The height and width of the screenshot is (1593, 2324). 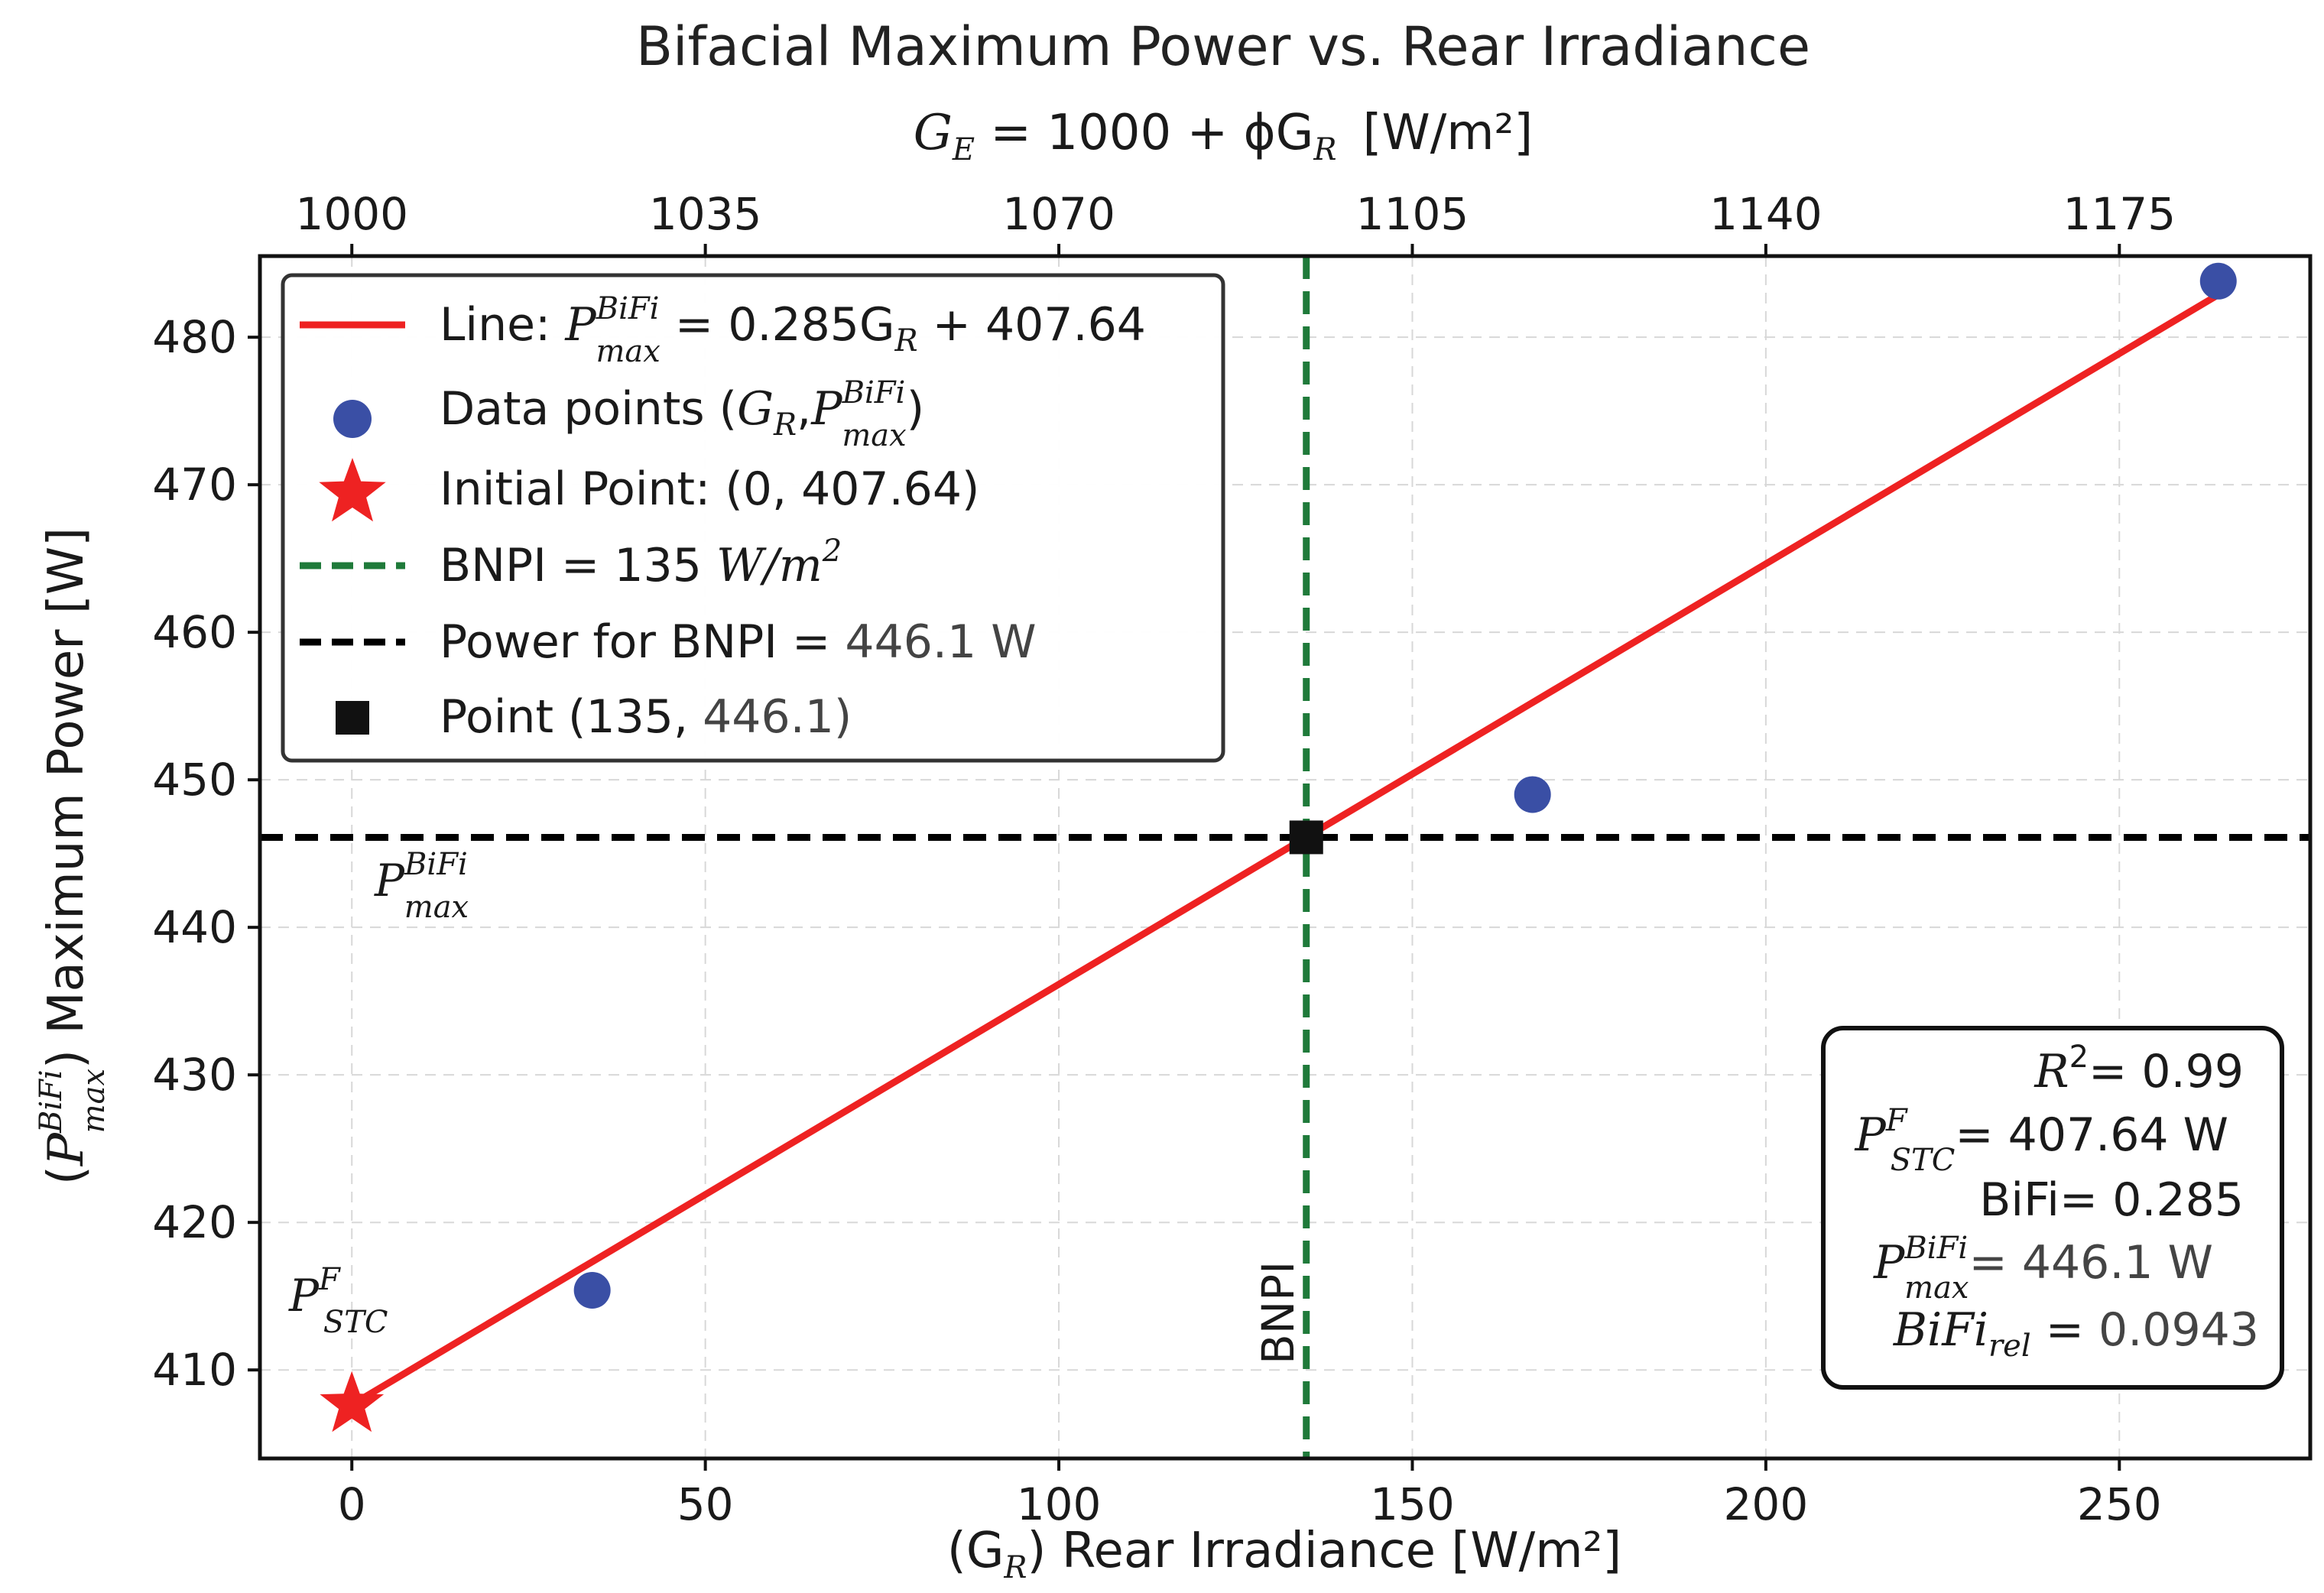 What do you see at coordinates (194, 1222) in the screenshot?
I see `y-tick-label: 420` at bounding box center [194, 1222].